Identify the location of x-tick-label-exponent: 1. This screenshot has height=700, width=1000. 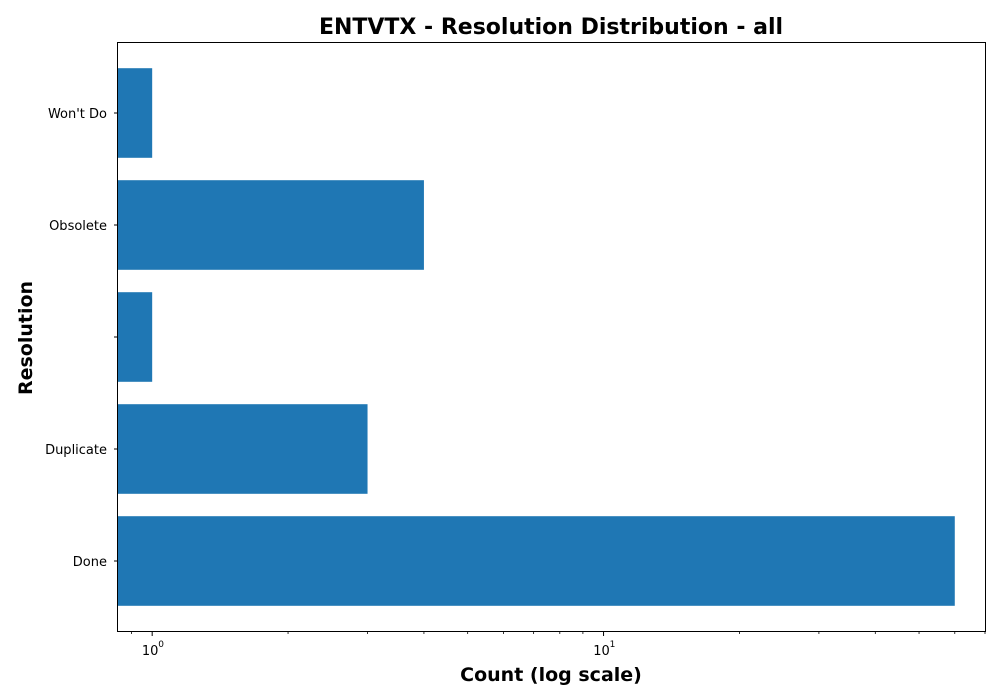
(613, 645).